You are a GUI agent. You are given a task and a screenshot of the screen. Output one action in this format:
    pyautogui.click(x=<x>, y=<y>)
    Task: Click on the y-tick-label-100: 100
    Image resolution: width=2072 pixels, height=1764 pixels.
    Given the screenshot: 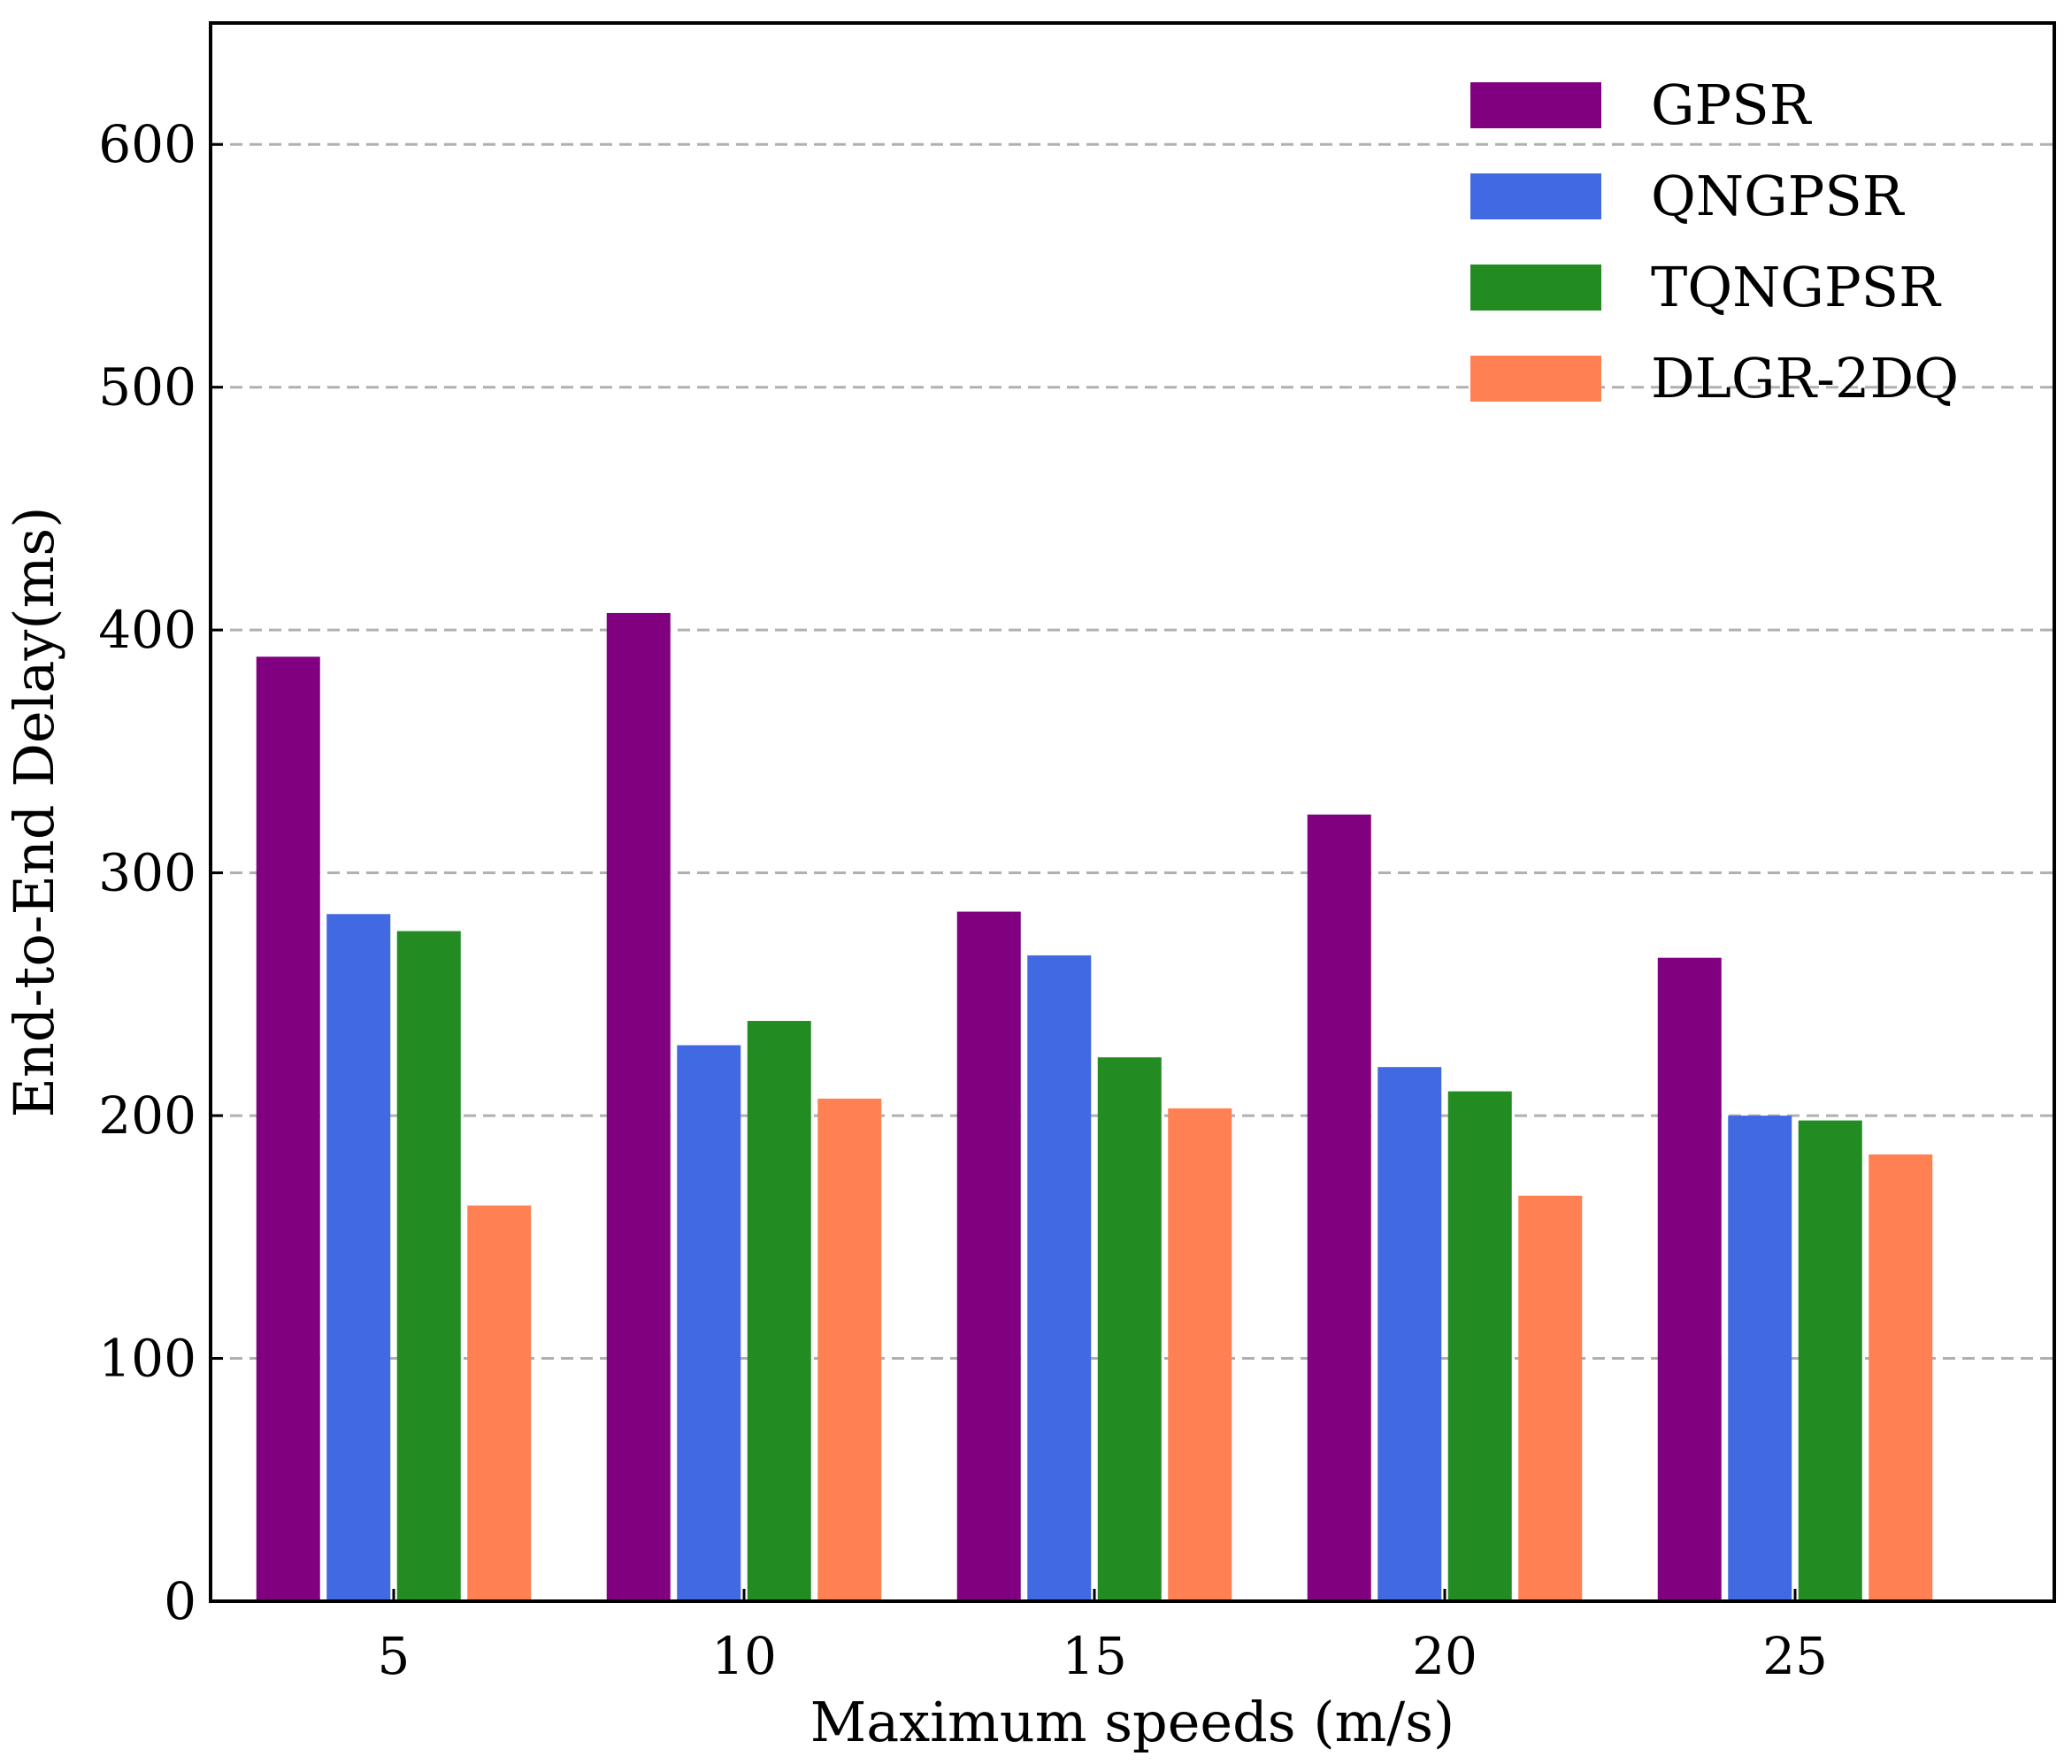 What is the action you would take?
    pyautogui.click(x=147, y=1359)
    